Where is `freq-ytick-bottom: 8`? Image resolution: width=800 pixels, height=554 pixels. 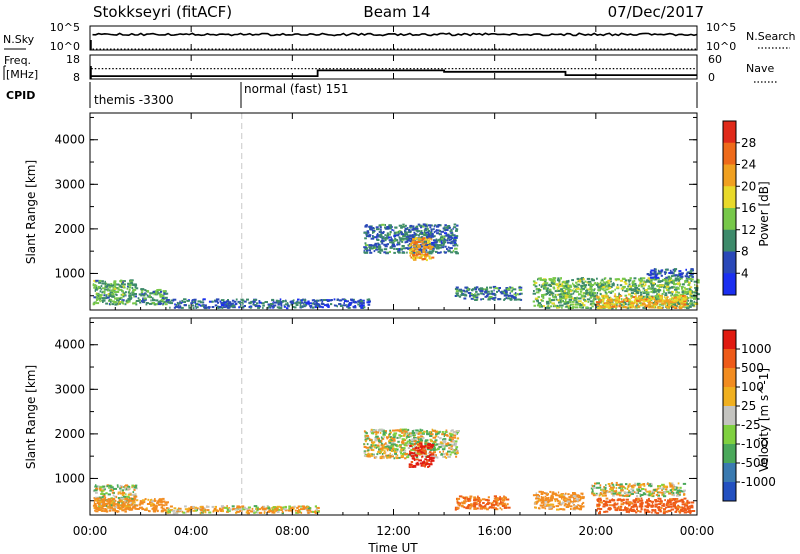
freq-ytick-bottom: 8 is located at coordinates (76, 77).